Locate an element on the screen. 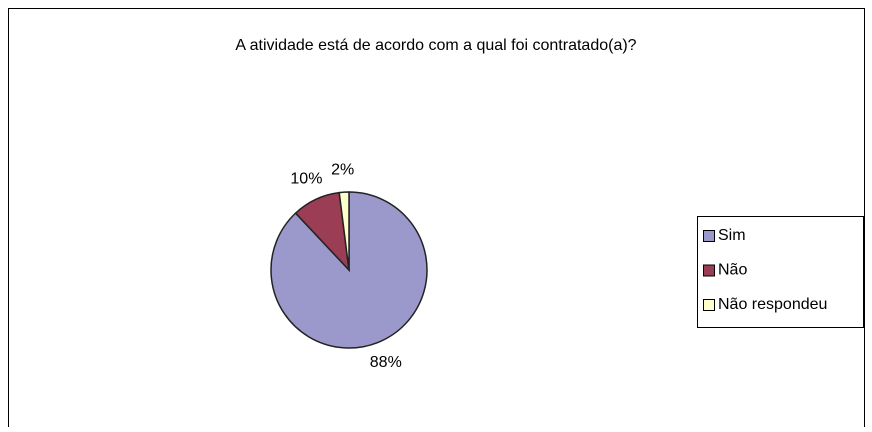 This screenshot has height=432, width=872. data-label: 2% is located at coordinates (342, 169).